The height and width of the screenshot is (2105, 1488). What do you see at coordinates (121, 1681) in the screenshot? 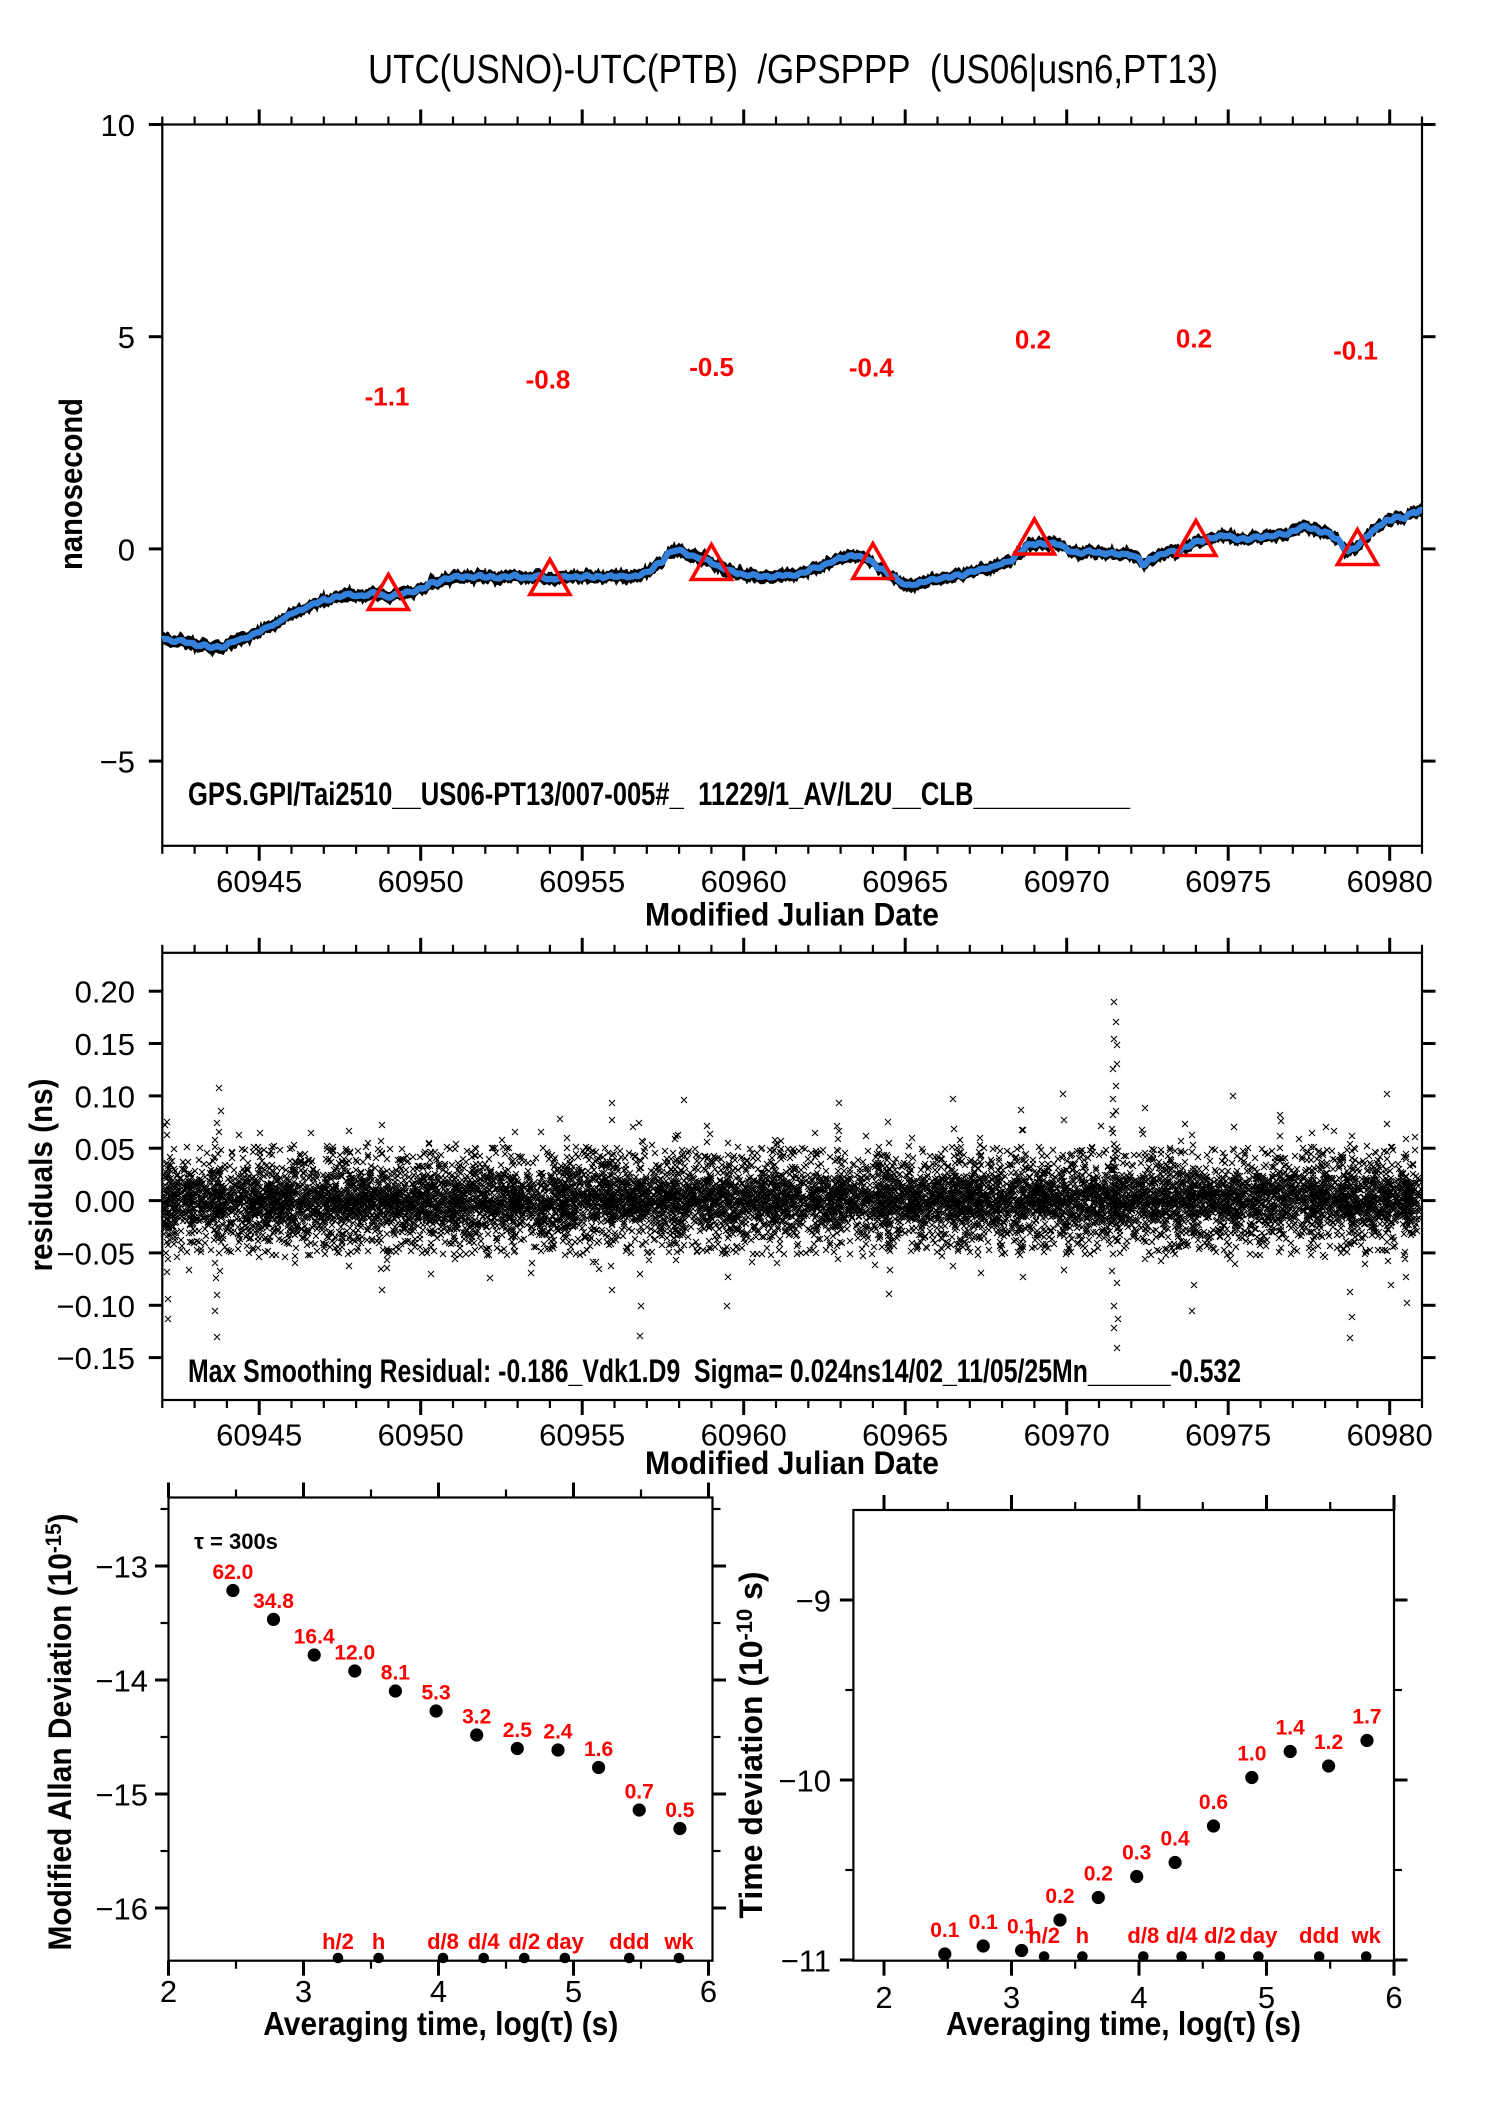
I see `svg-text: −14` at bounding box center [121, 1681].